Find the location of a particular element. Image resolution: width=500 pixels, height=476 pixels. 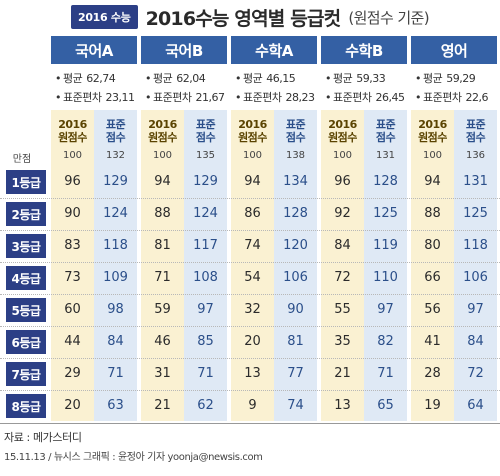

raw-score-cell: 66 is located at coordinates (432, 277).